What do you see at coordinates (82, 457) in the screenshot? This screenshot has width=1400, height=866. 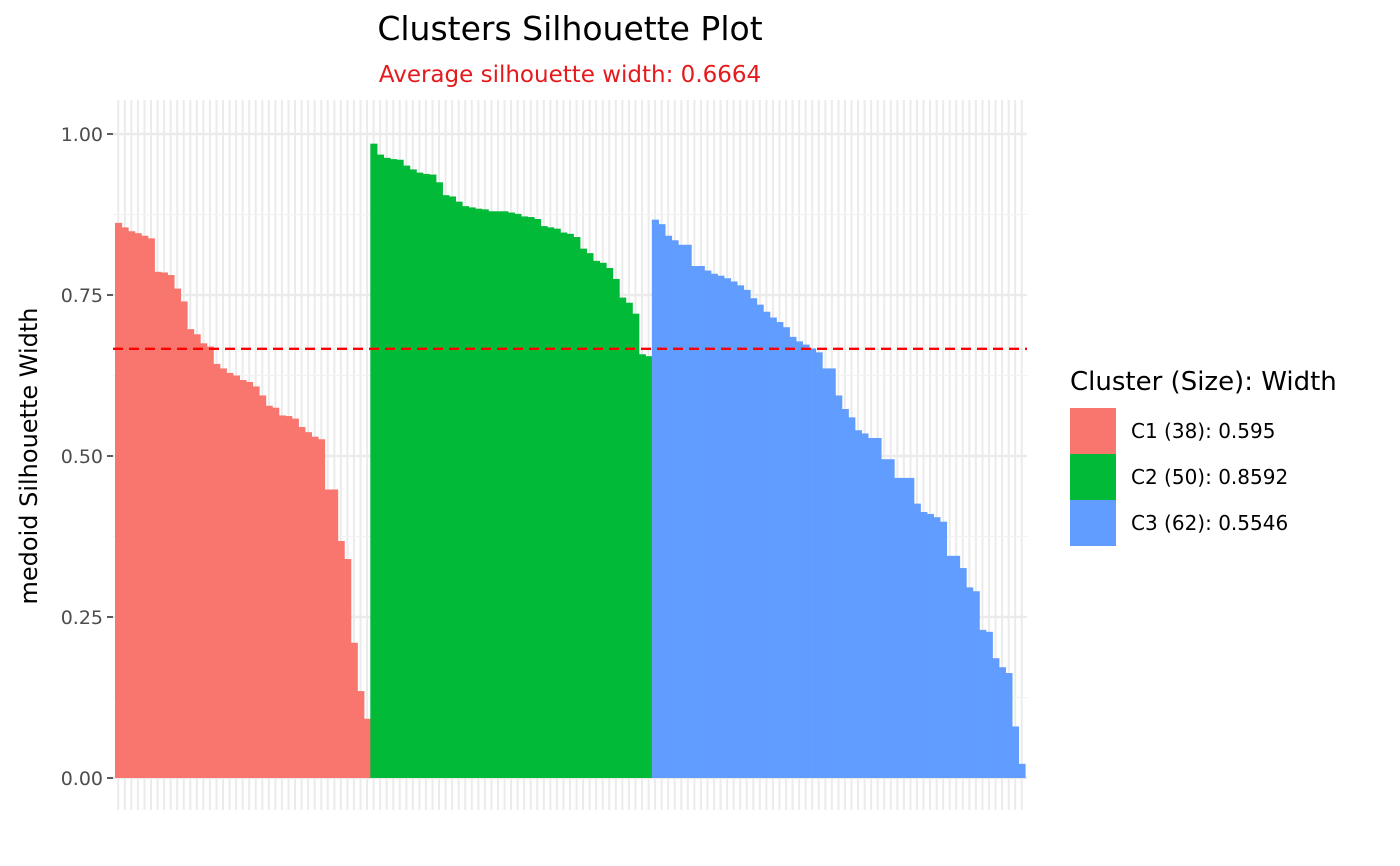 I see `y-tick-label: 0.50` at bounding box center [82, 457].